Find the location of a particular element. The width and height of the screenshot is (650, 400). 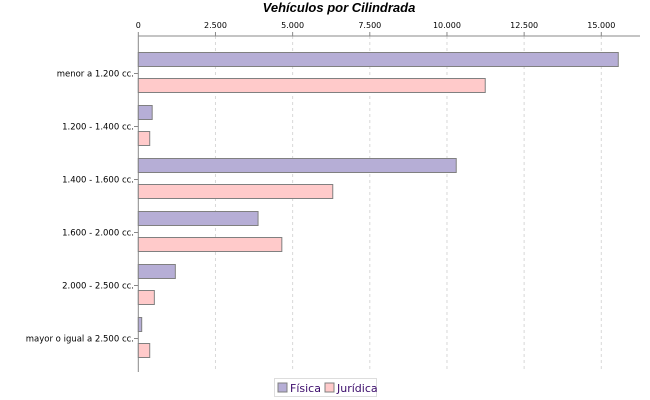

category-label: 1.200 - 1.400 cc. is located at coordinates (98, 128).